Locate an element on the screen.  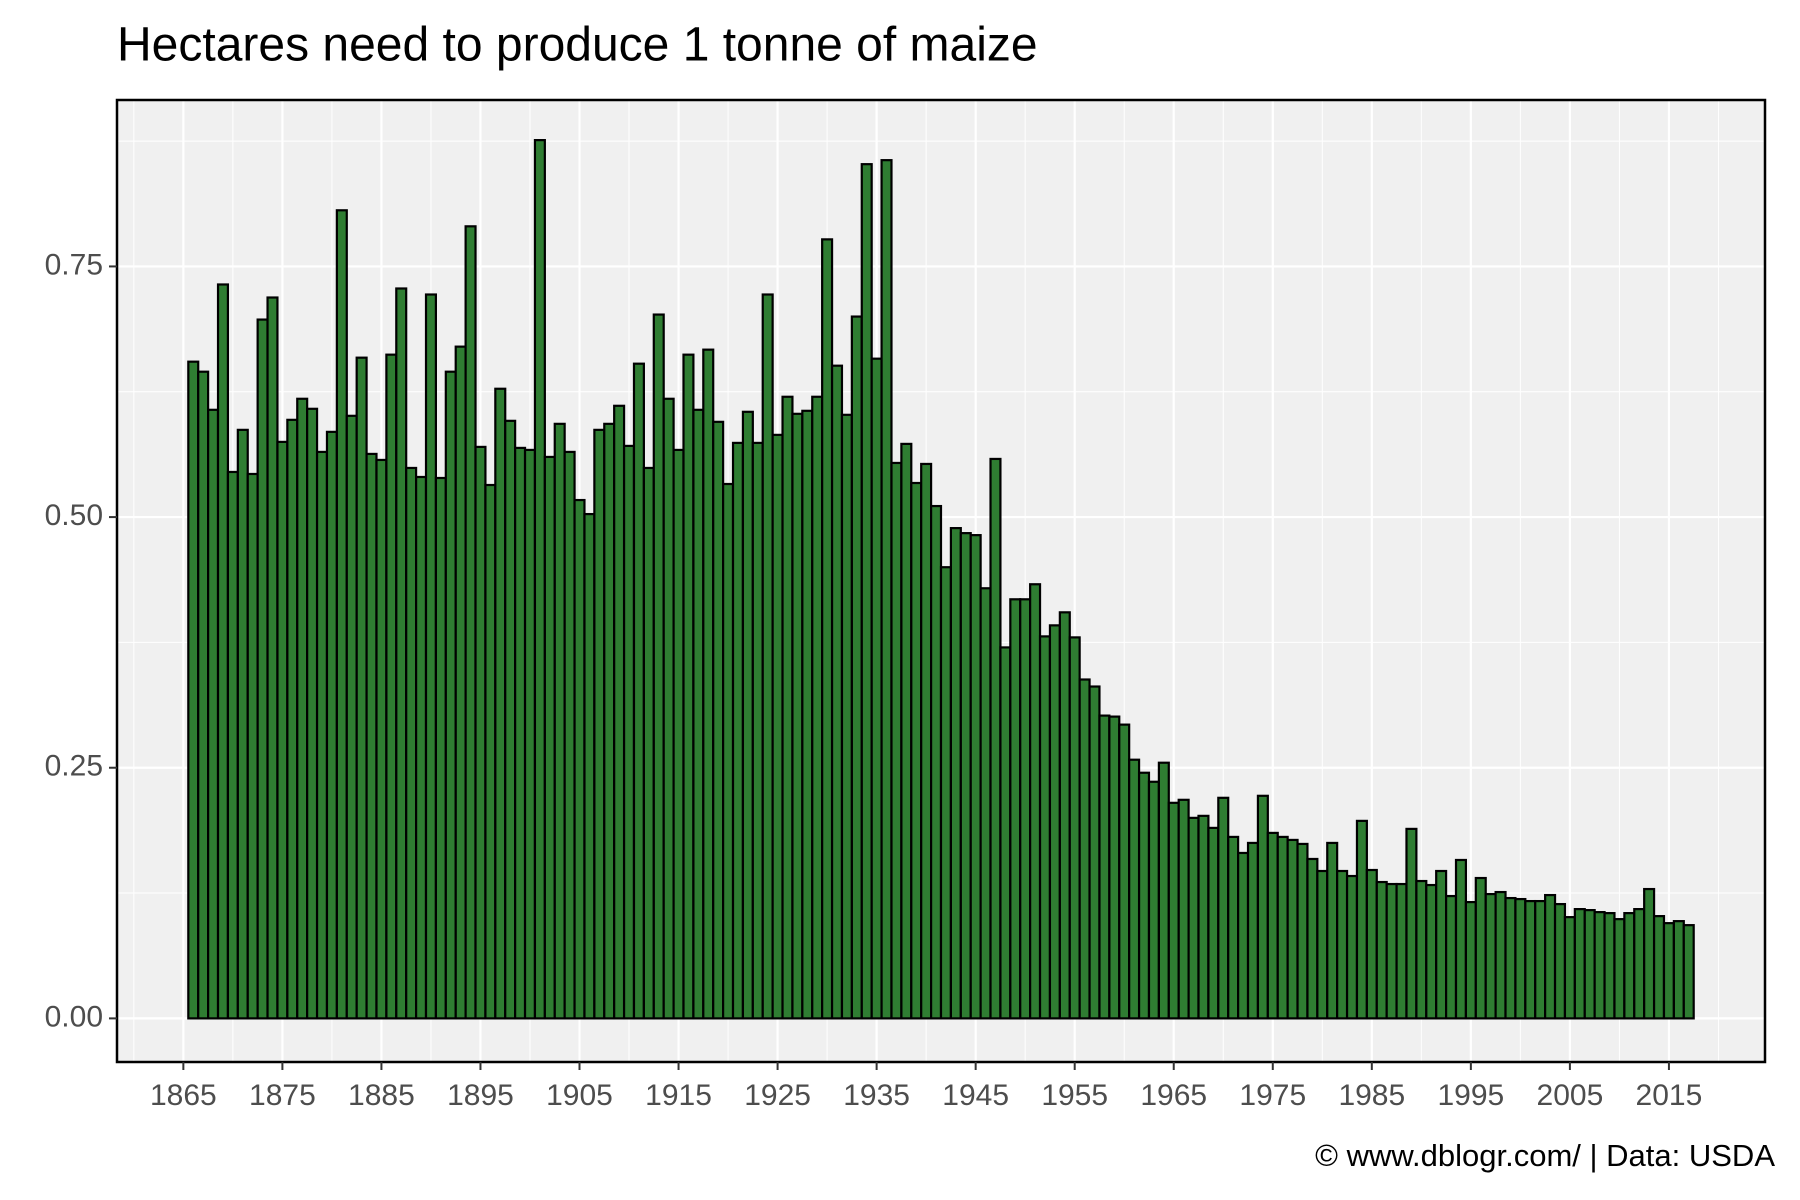
y-tick-label: 0.50 is located at coordinates (74, 515).